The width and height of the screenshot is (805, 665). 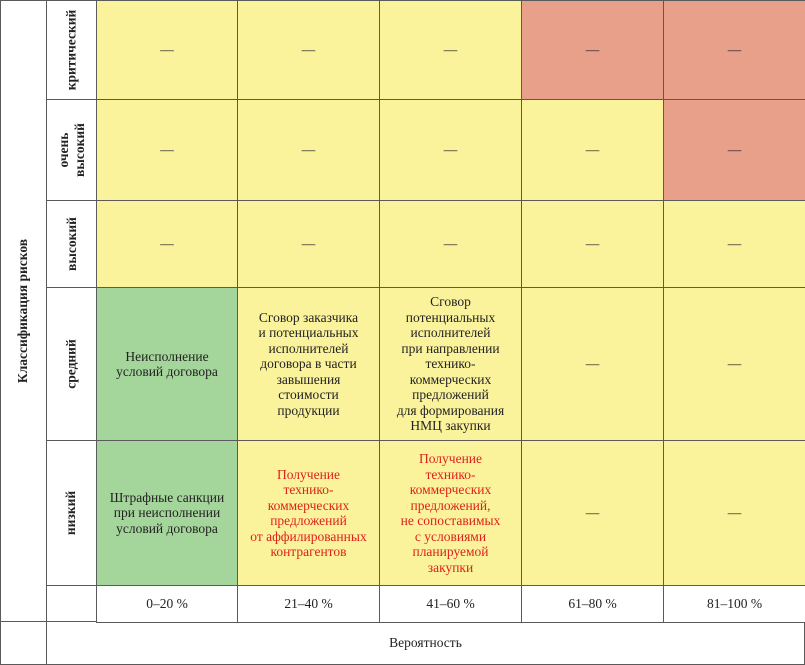 I want to click on cell-text-line: стоимости, so click(x=308, y=395).